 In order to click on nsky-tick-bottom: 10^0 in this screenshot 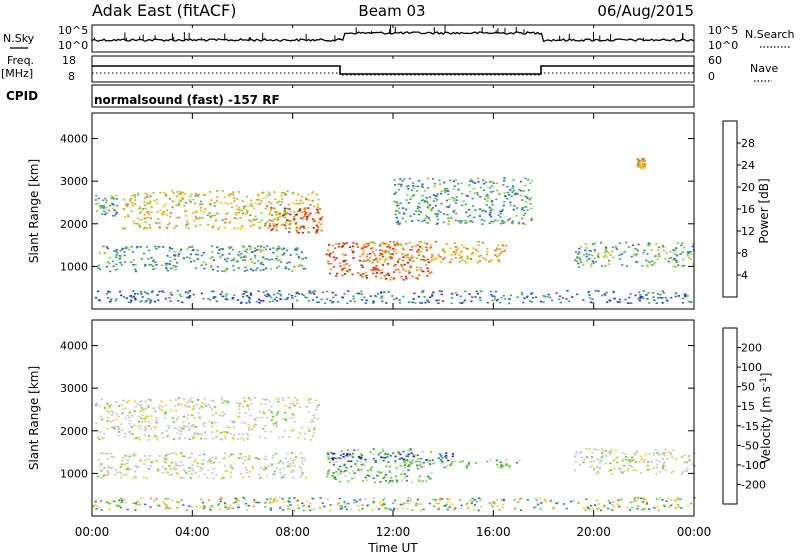, I will do `click(73, 45)`.